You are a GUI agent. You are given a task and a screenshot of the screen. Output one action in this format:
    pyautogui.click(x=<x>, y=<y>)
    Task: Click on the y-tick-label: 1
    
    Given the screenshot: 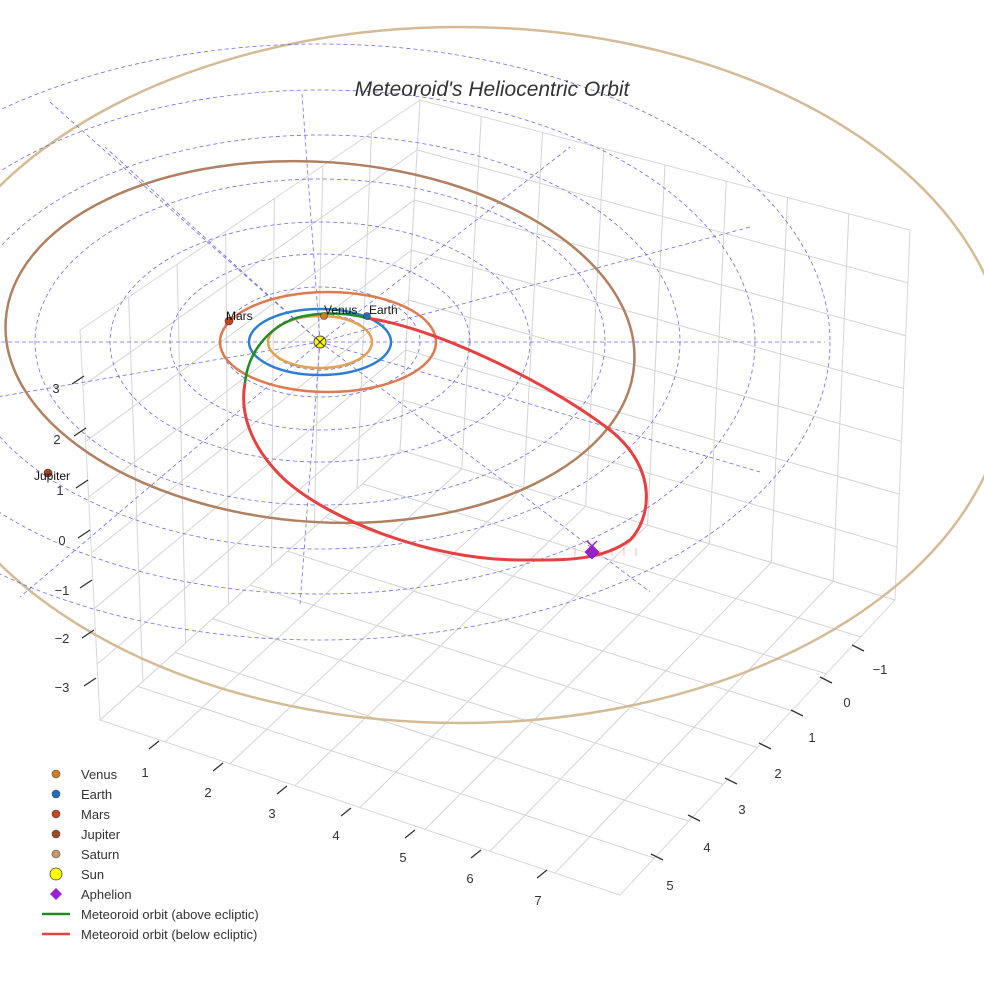 What is the action you would take?
    pyautogui.click(x=811, y=737)
    